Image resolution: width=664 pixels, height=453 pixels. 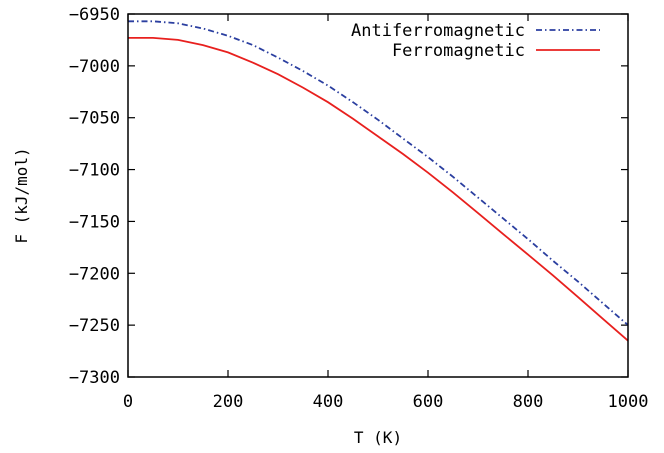 What do you see at coordinates (628, 402) in the screenshot?
I see `x-tick-label: 1000` at bounding box center [628, 402].